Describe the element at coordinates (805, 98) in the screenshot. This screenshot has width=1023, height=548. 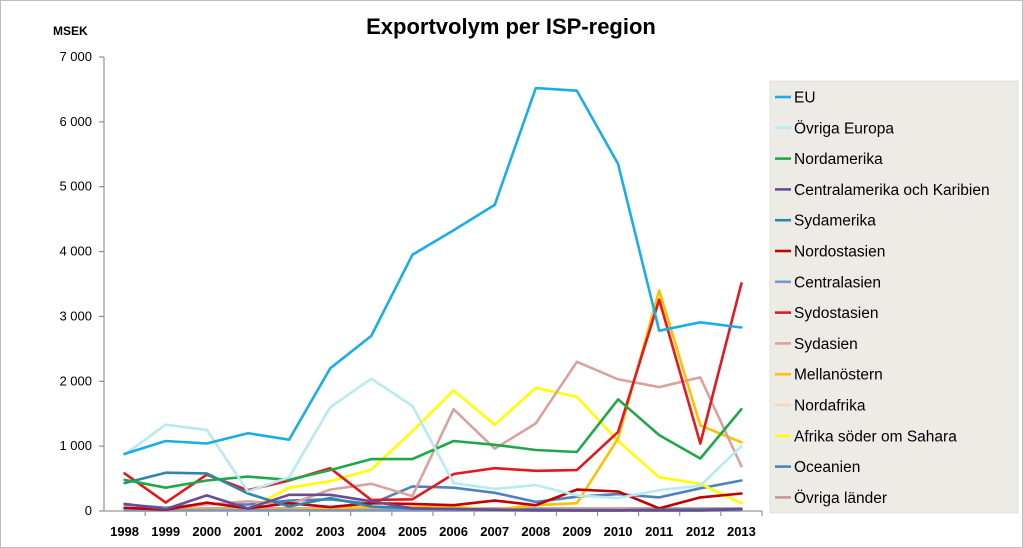
I see `legend-entry: EU` at that location.